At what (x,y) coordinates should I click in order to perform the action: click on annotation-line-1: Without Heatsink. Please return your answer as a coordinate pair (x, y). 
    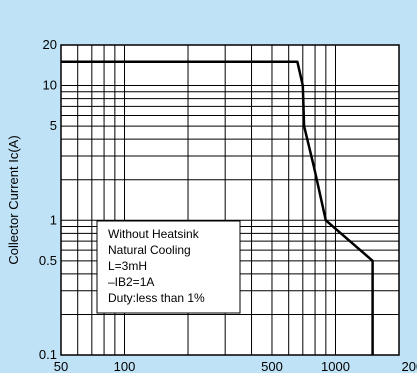
    Looking at the image, I should click on (154, 234).